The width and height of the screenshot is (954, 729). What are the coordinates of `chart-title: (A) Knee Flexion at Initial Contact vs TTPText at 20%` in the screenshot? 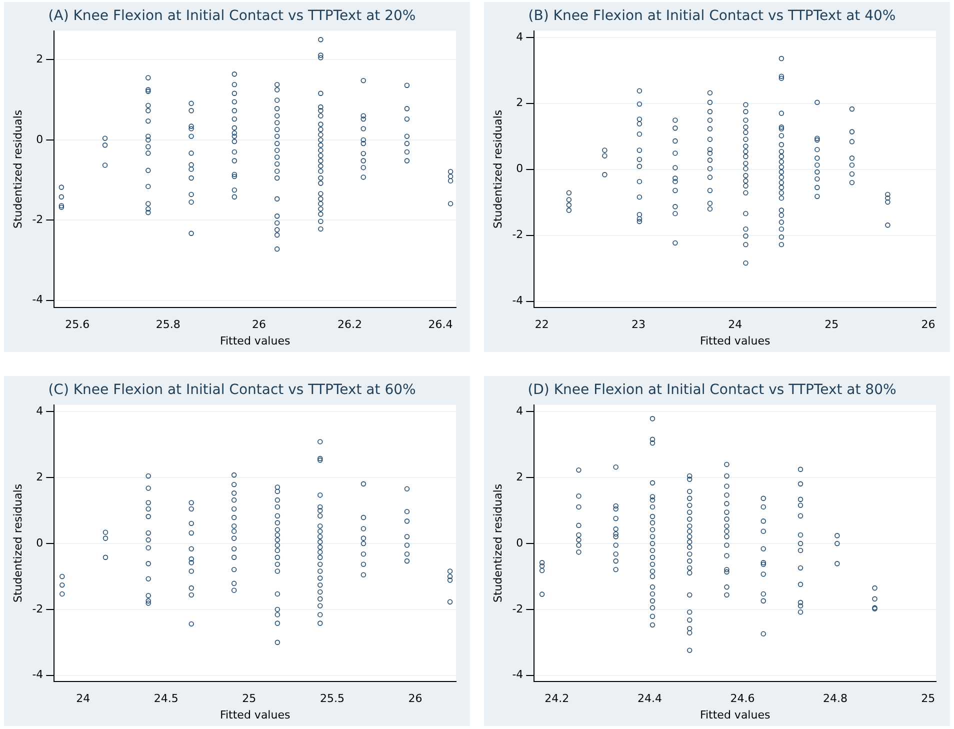 It's located at (232, 16).